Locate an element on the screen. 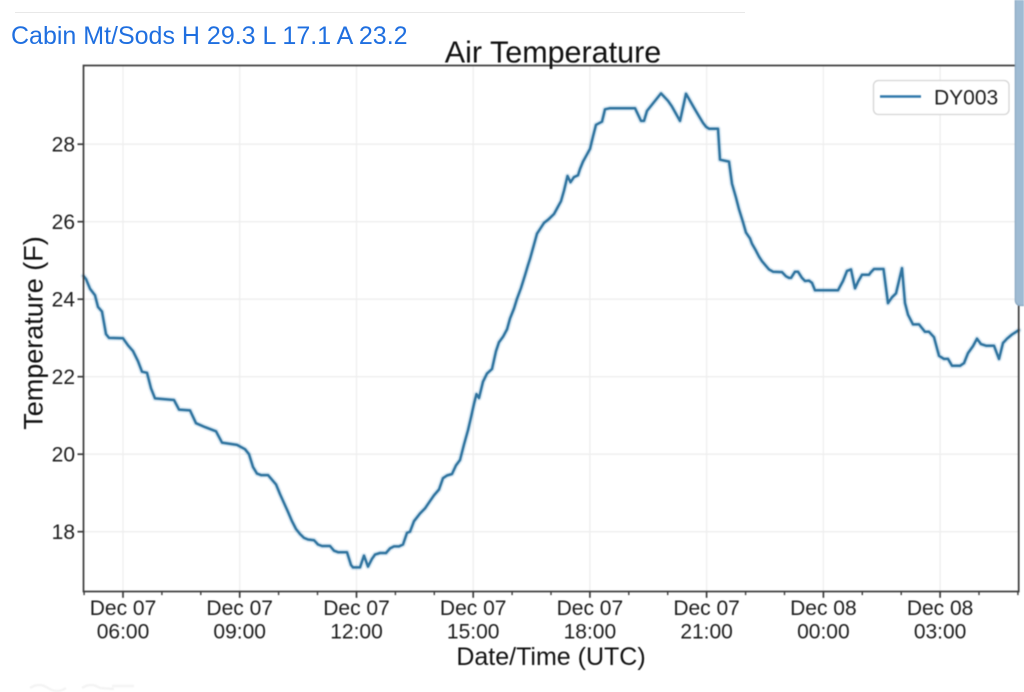  svg-text: Date/Time (UTC) is located at coordinates (550, 657).